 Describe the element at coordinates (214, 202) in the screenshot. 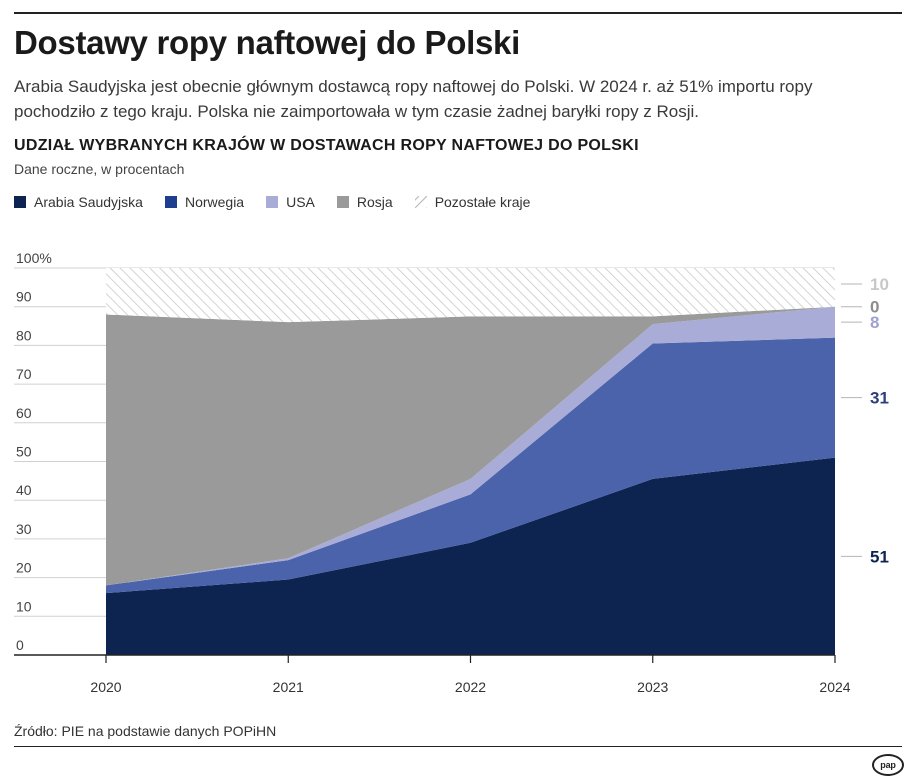

I see `legend-label: Norwegia` at that location.